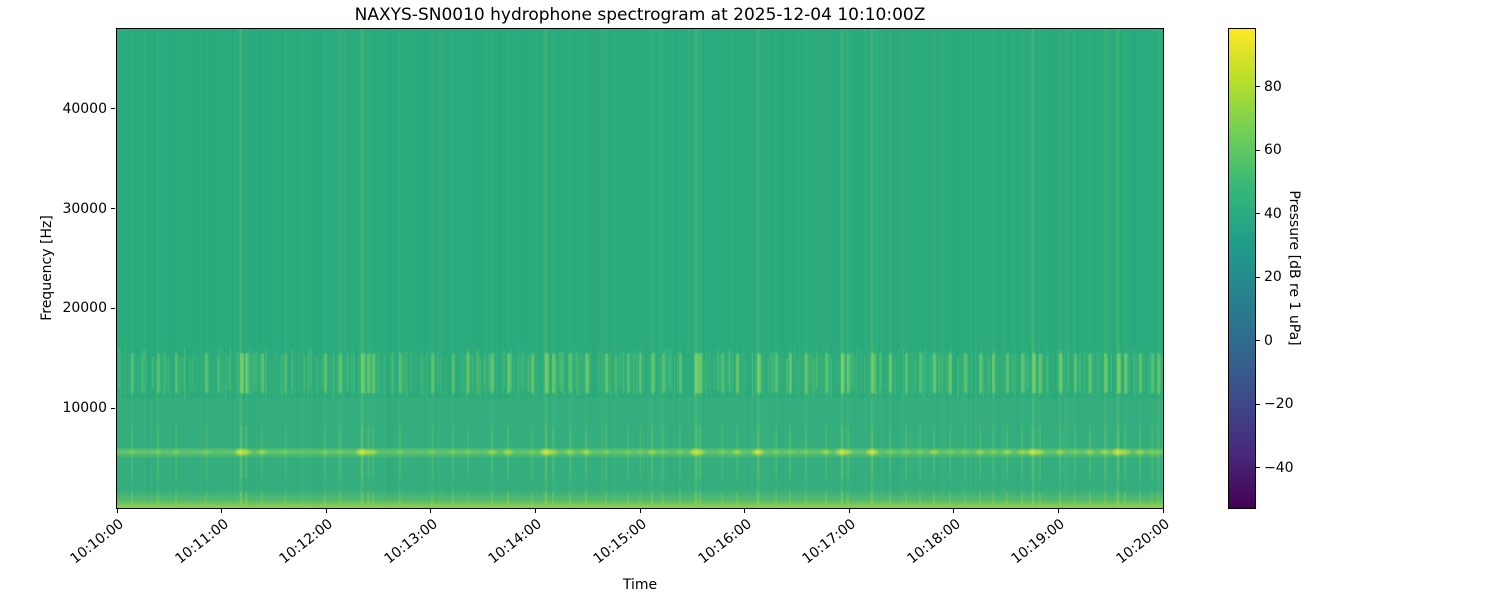  What do you see at coordinates (515, 542) in the screenshot?
I see `x-tick-label: 10:14:00` at bounding box center [515, 542].